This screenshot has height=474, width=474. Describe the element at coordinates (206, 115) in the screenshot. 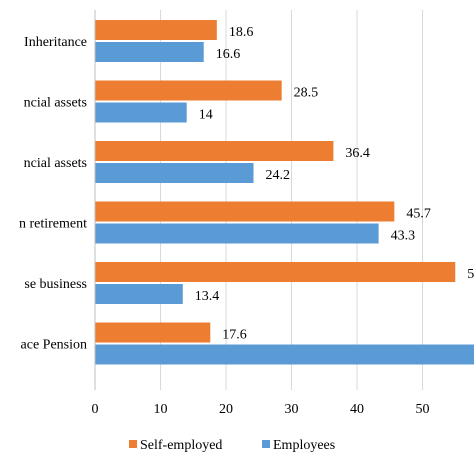

I see `data-label: 14` at that location.